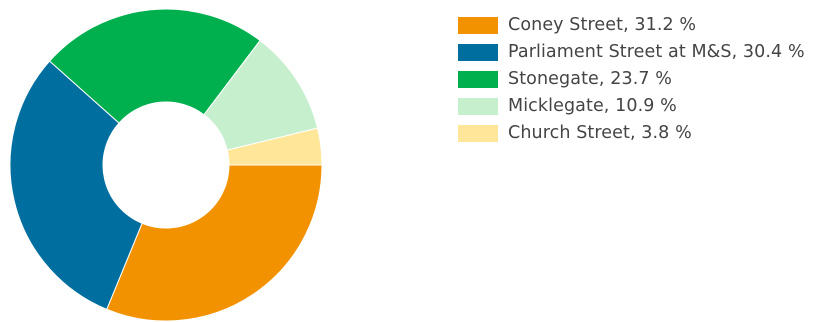  Describe the element at coordinates (154, 66) in the screenshot. I see `donut-slice-stonegate` at that location.